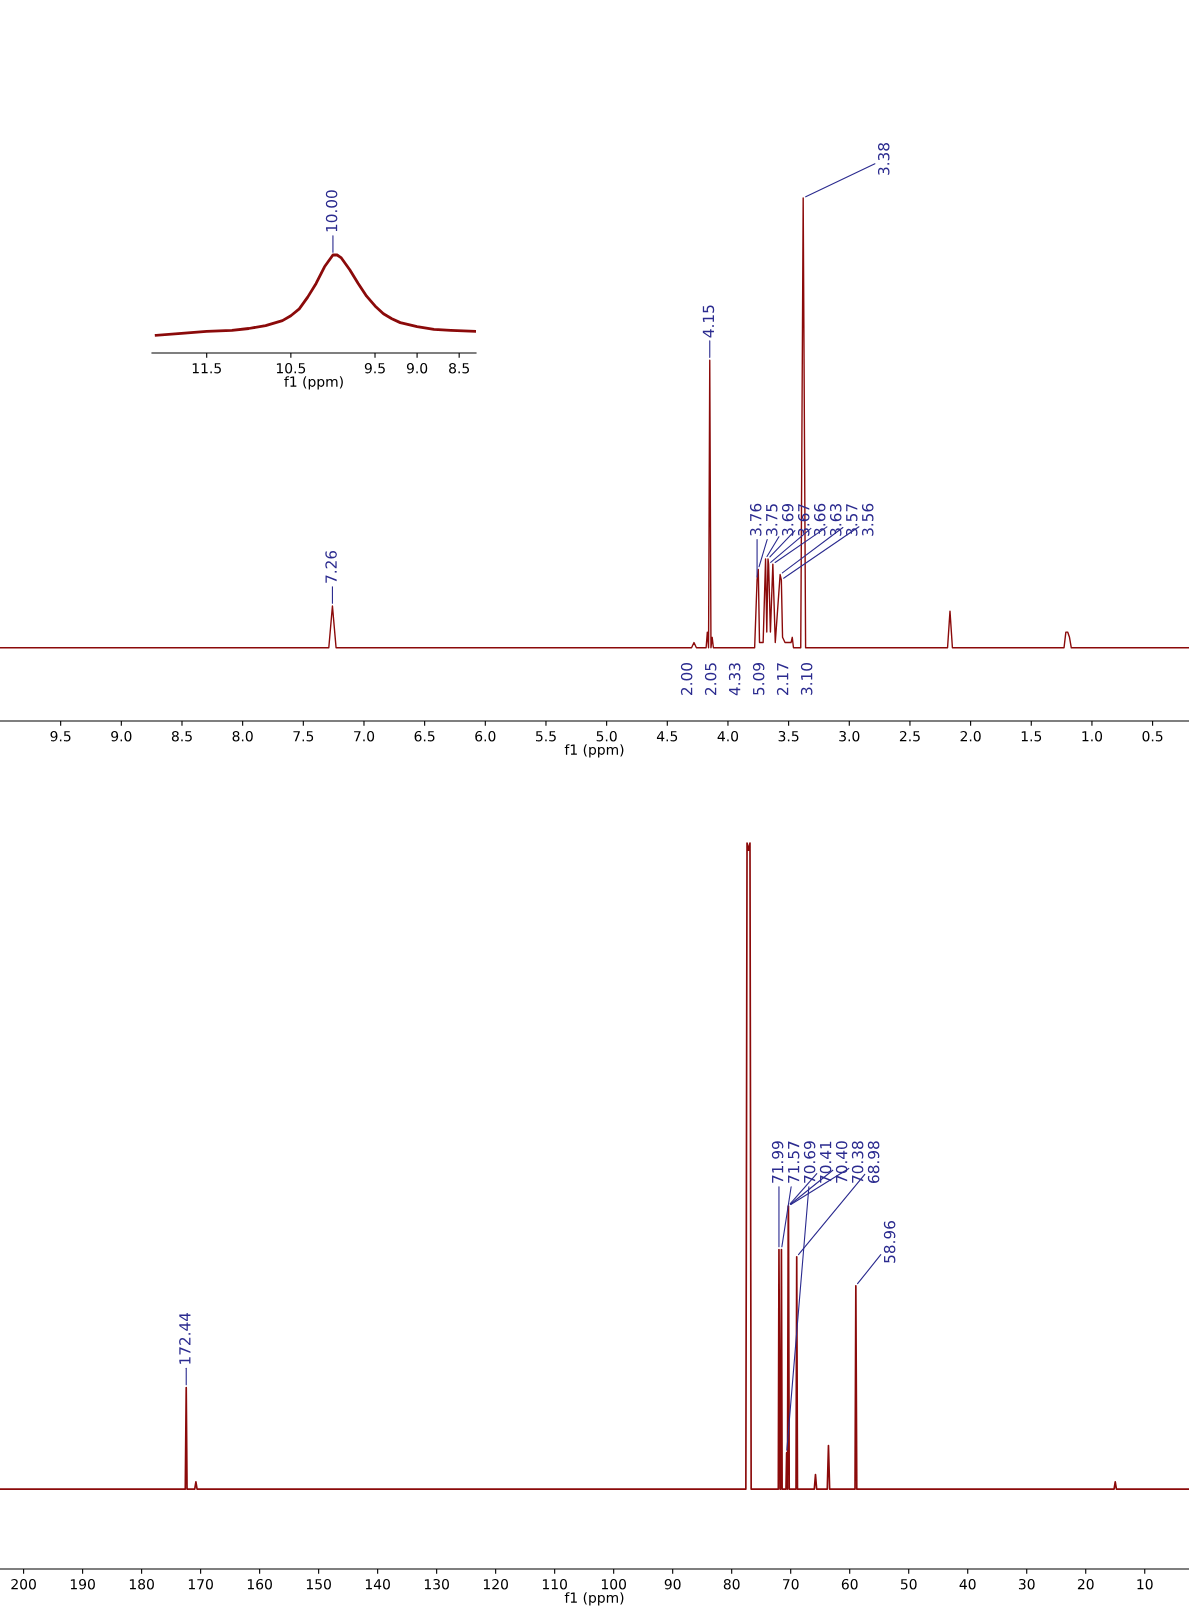 The width and height of the screenshot is (1189, 1615). Describe the element at coordinates (485, 736) in the screenshot. I see `x-tick-label: 6.0` at that location.